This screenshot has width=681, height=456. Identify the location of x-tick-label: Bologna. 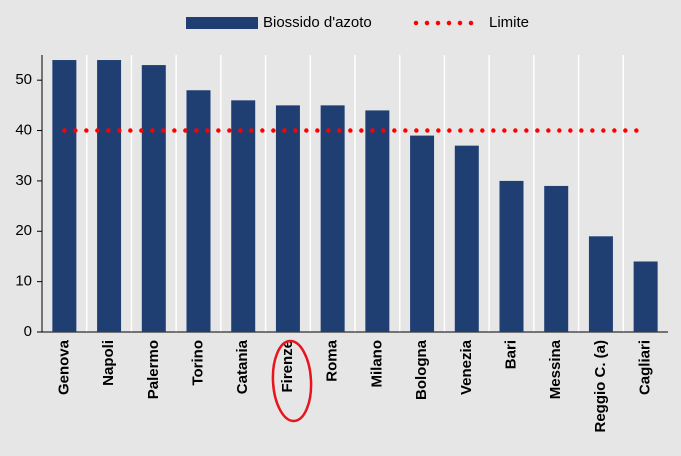
(421, 369).